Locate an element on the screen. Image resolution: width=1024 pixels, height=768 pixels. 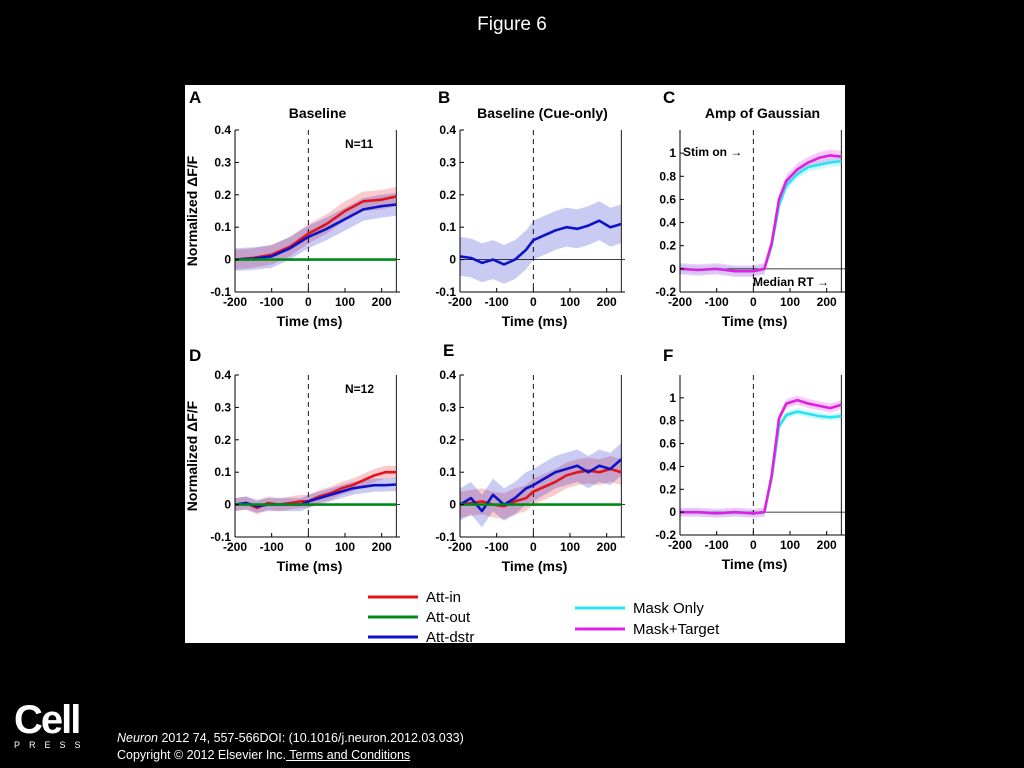
citation-journal: Neuron is located at coordinates (137, 738).